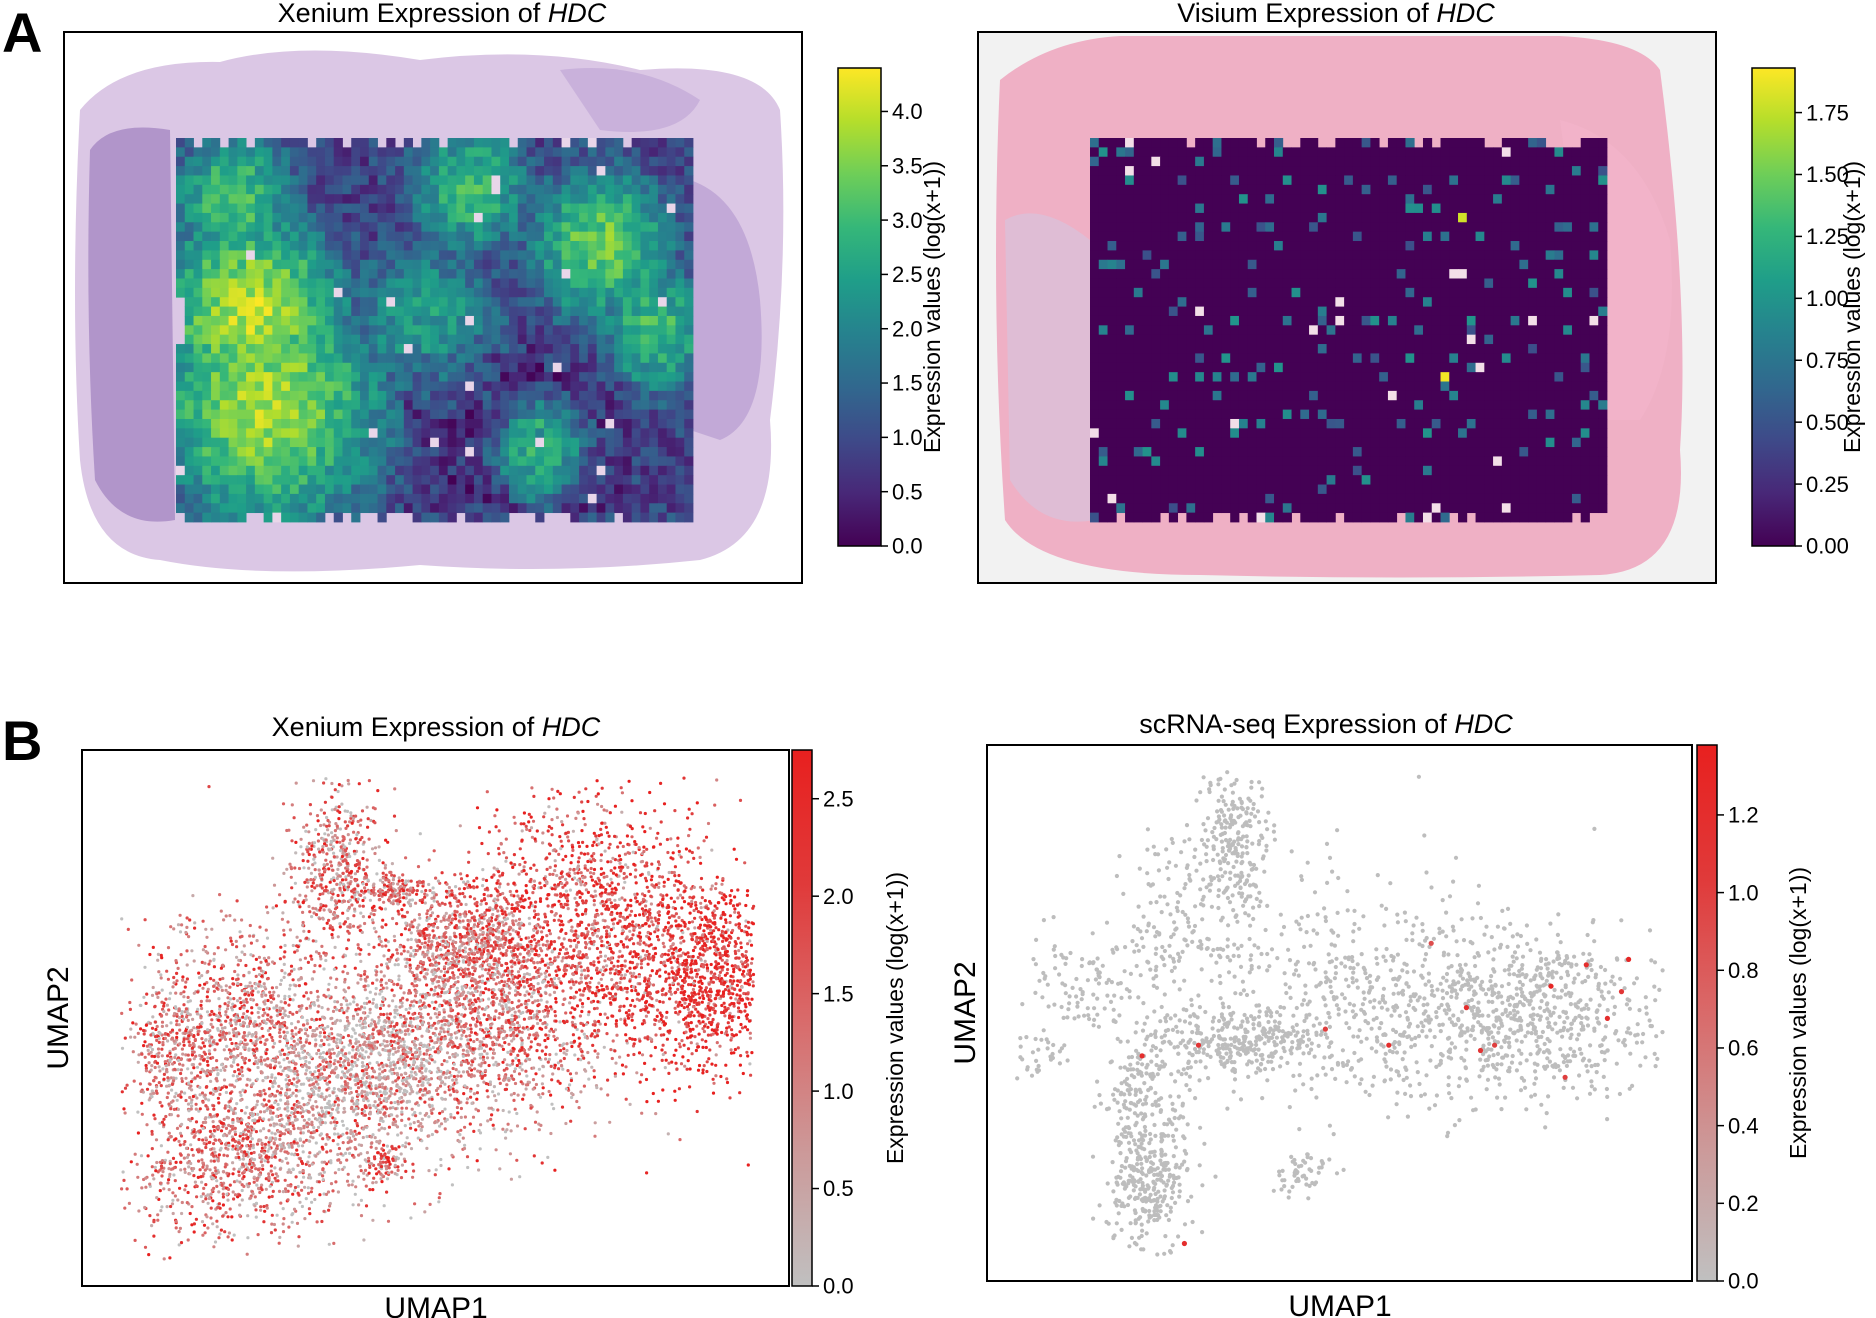 The height and width of the screenshot is (1318, 1876). What do you see at coordinates (1827, 298) in the screenshot?
I see `colorbar-tick-label: 1.00` at bounding box center [1827, 298].